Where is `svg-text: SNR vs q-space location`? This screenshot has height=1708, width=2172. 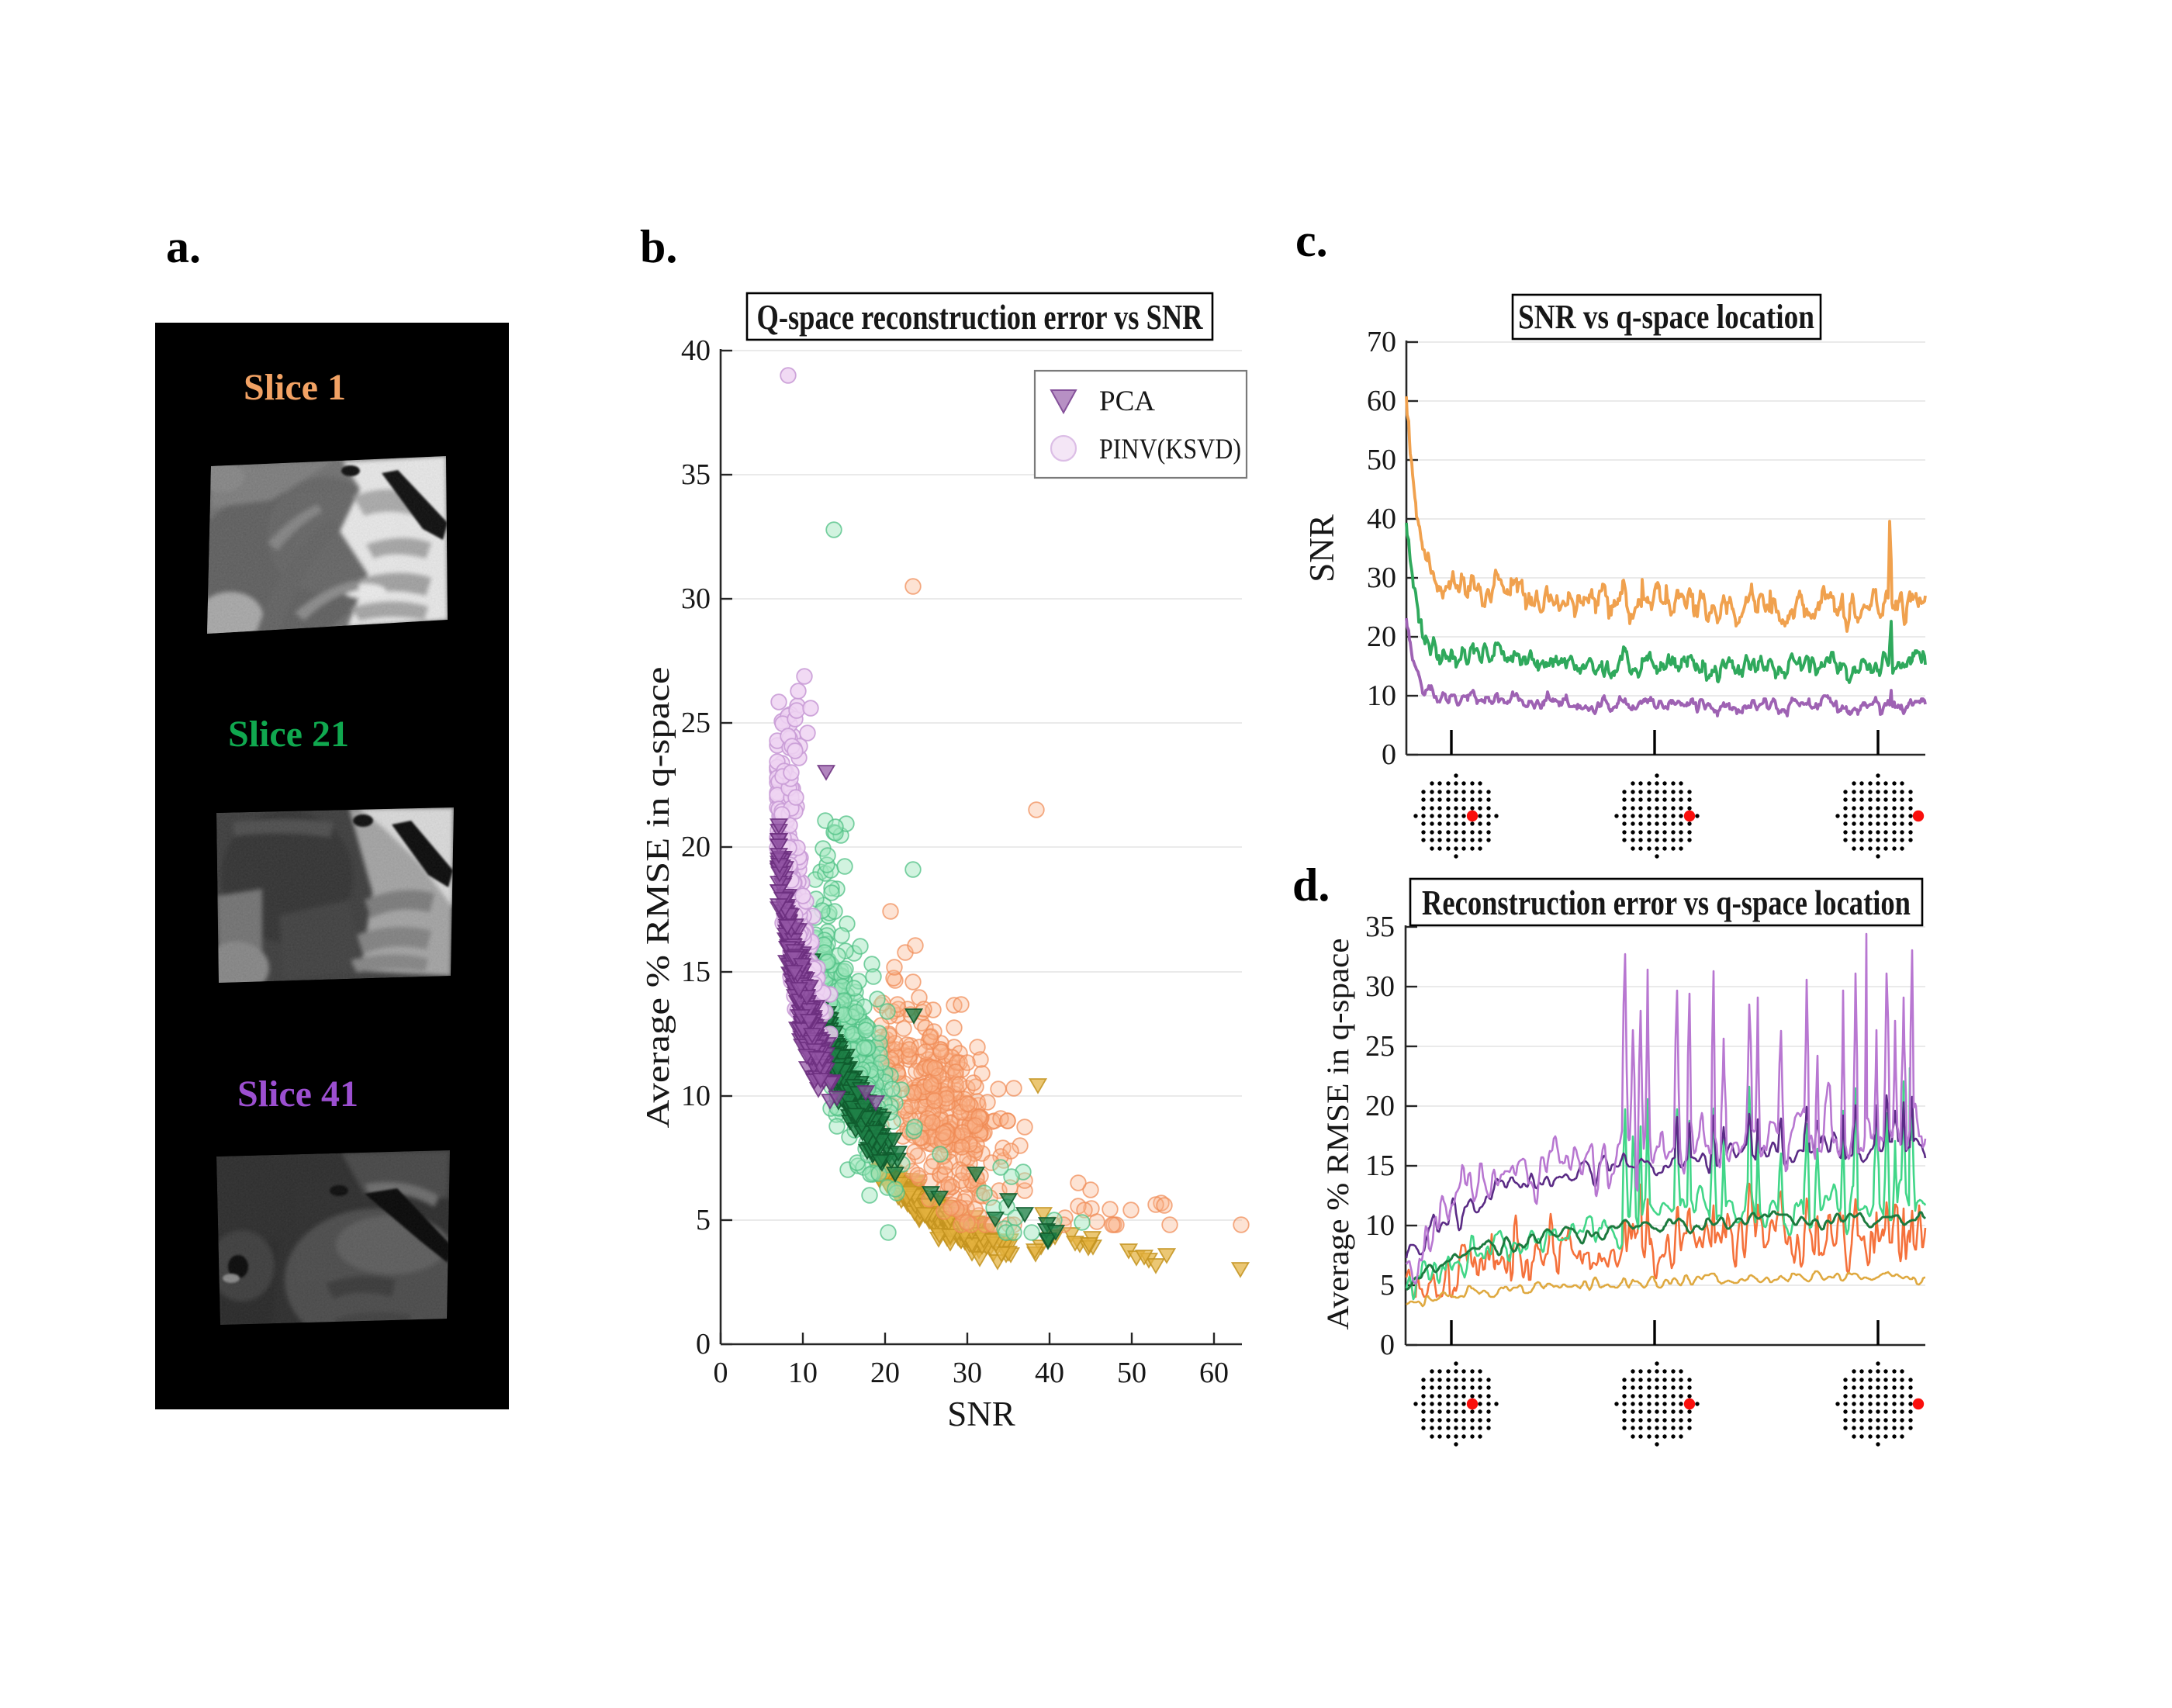 svg-text: SNR vs q-space location is located at coordinates (1666, 317).